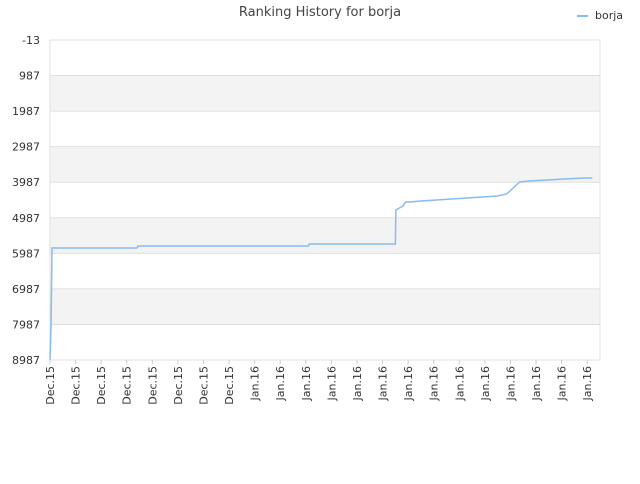 The image size is (640, 484). I want to click on legend-label: borja, so click(609, 15).